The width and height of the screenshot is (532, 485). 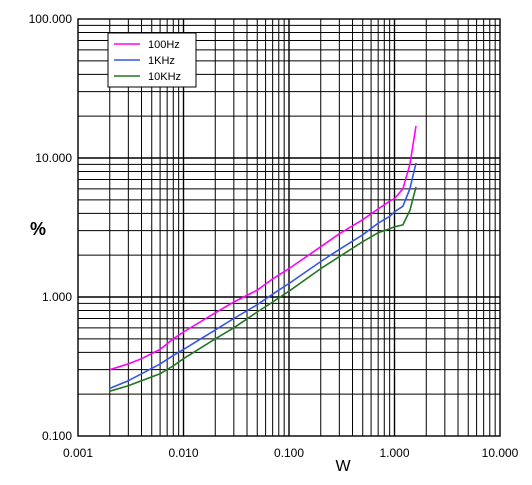 What do you see at coordinates (500, 453) in the screenshot?
I see `x-tick-label: 10.000` at bounding box center [500, 453].